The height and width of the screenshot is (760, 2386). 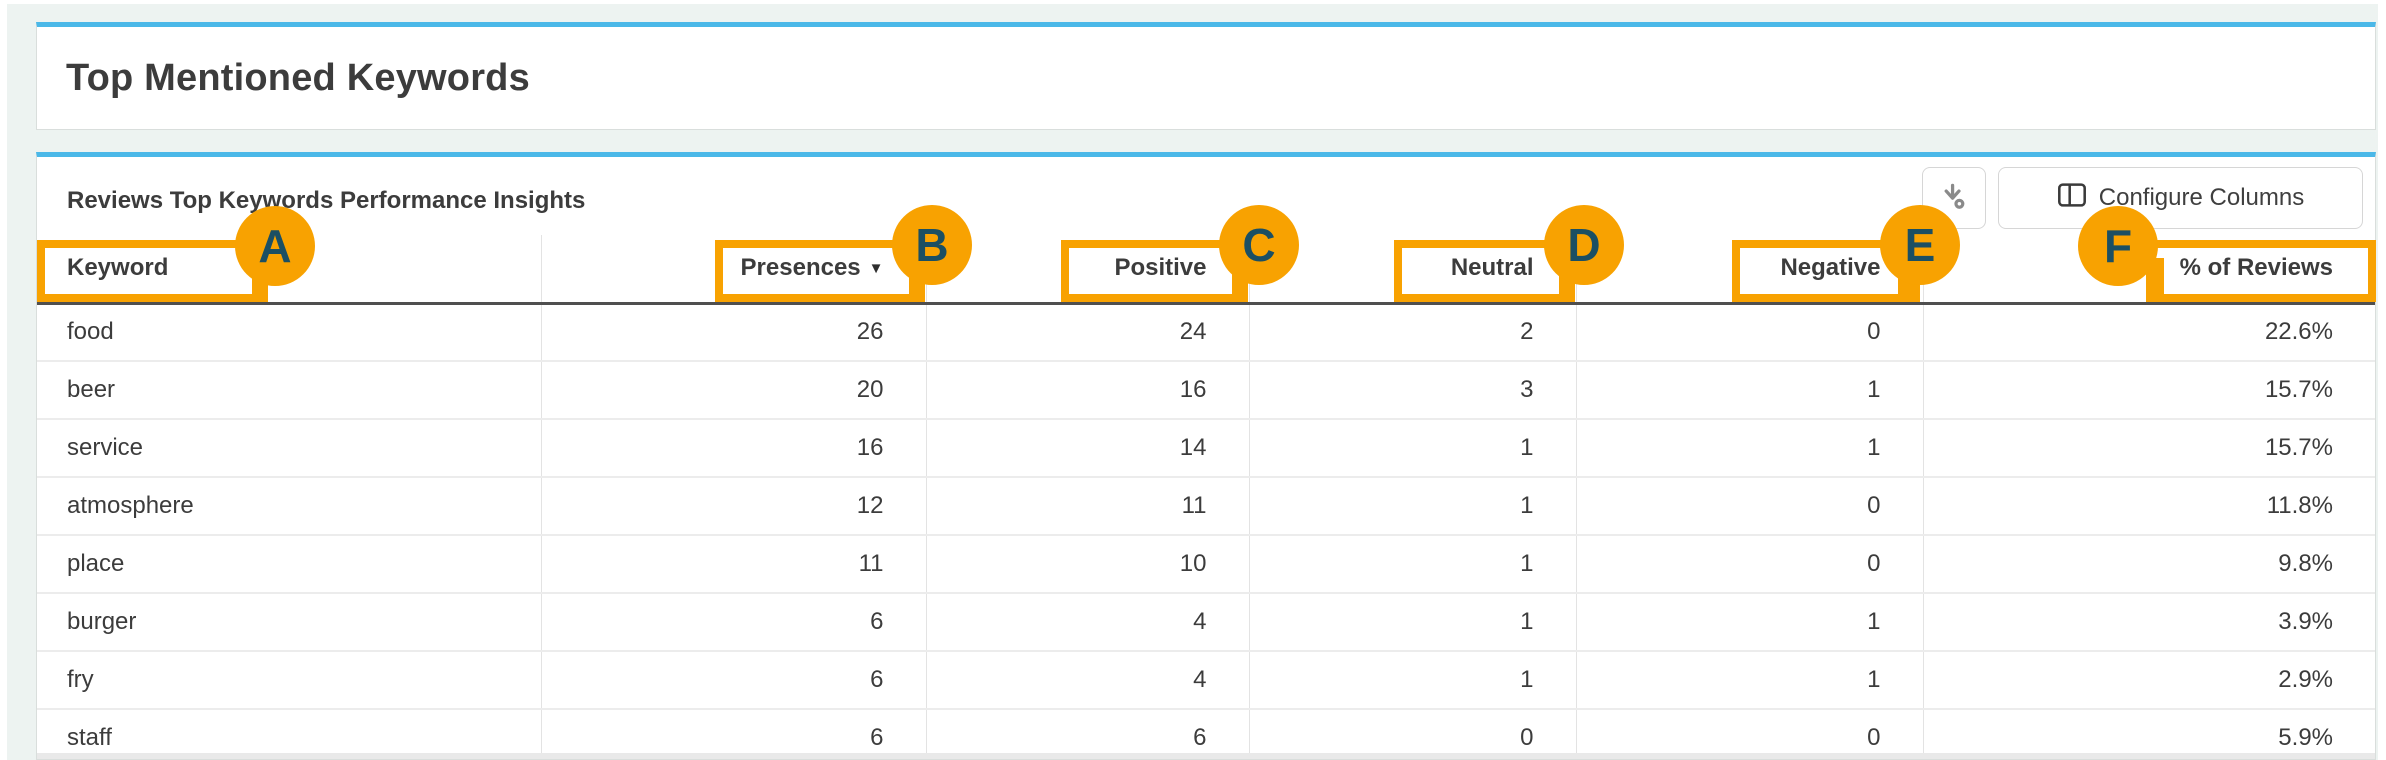 What do you see at coordinates (734, 390) in the screenshot?
I see `table-cell-presences: 20` at bounding box center [734, 390].